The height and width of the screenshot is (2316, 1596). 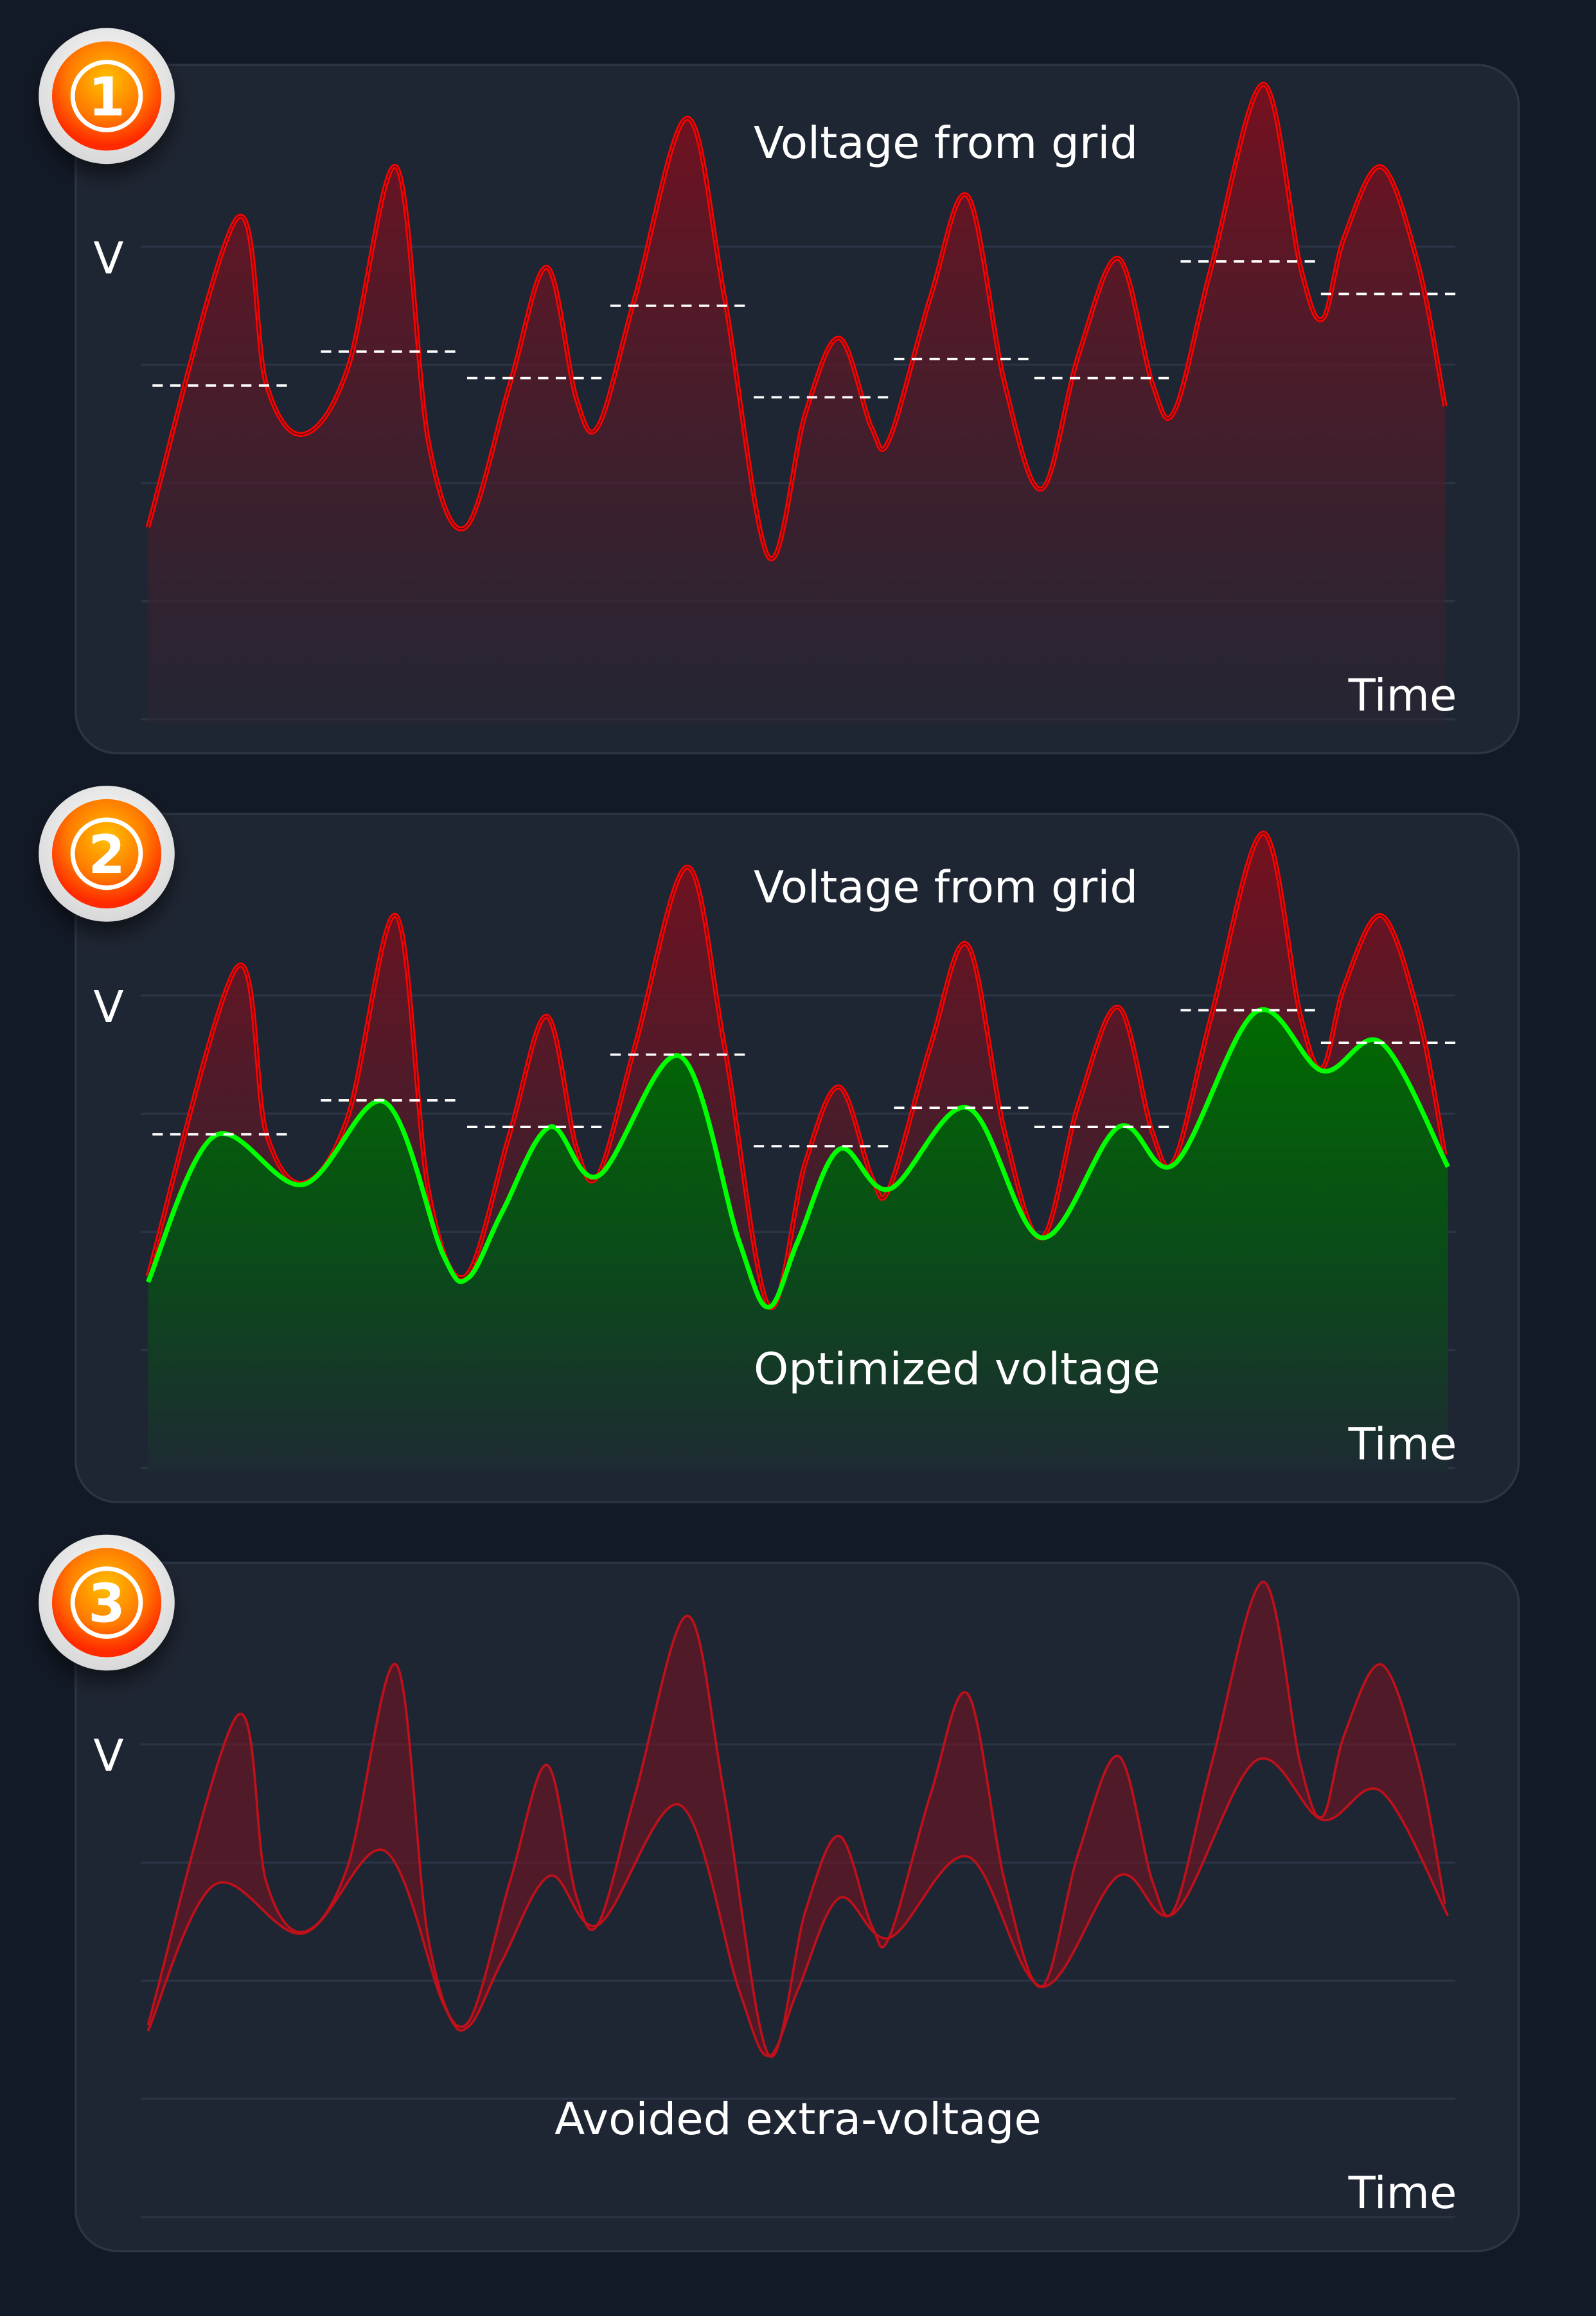 I want to click on step-badge: 1, so click(x=107, y=96).